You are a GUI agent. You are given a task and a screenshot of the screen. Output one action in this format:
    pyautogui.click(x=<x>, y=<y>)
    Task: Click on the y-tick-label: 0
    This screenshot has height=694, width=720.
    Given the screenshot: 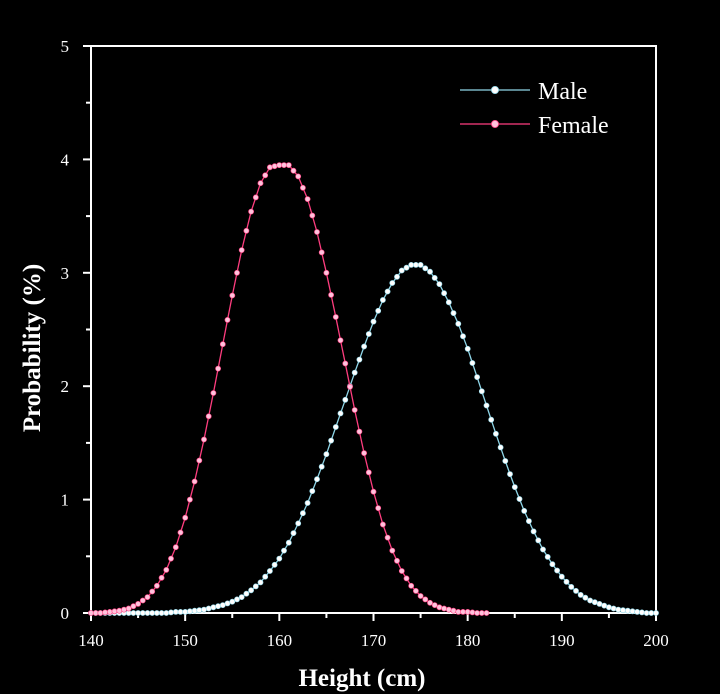 What is the action you would take?
    pyautogui.click(x=65, y=613)
    